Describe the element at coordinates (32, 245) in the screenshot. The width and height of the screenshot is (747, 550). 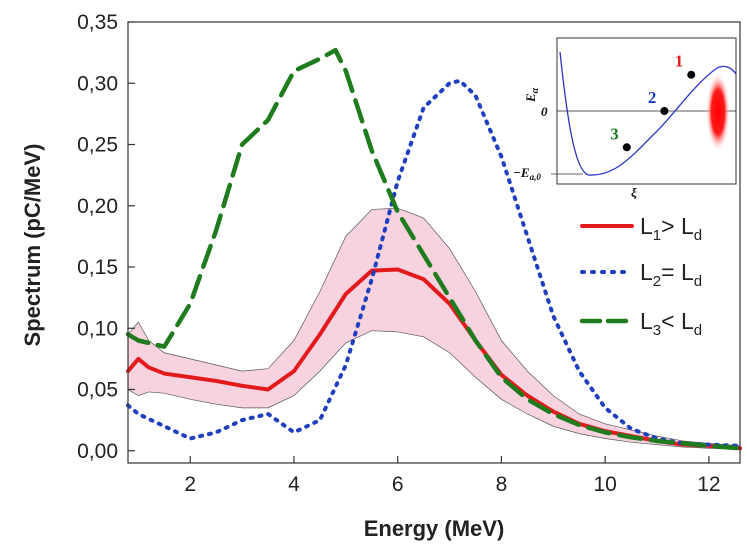
I see `y-axis-title: Spectrum (pC/MeV)` at that location.